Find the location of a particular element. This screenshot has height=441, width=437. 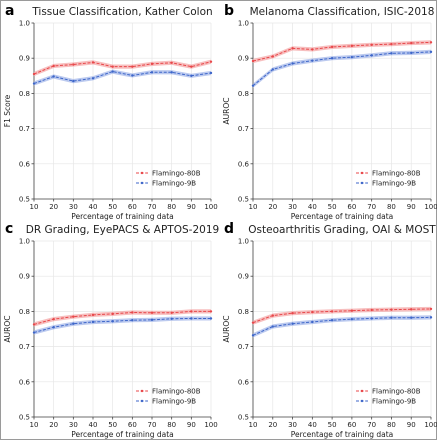

x-tick-label: 90 is located at coordinates (411, 425).